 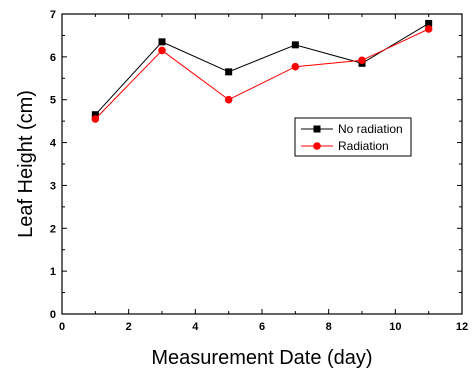 What do you see at coordinates (62, 327) in the screenshot?
I see `x-tick-label: 0` at bounding box center [62, 327].